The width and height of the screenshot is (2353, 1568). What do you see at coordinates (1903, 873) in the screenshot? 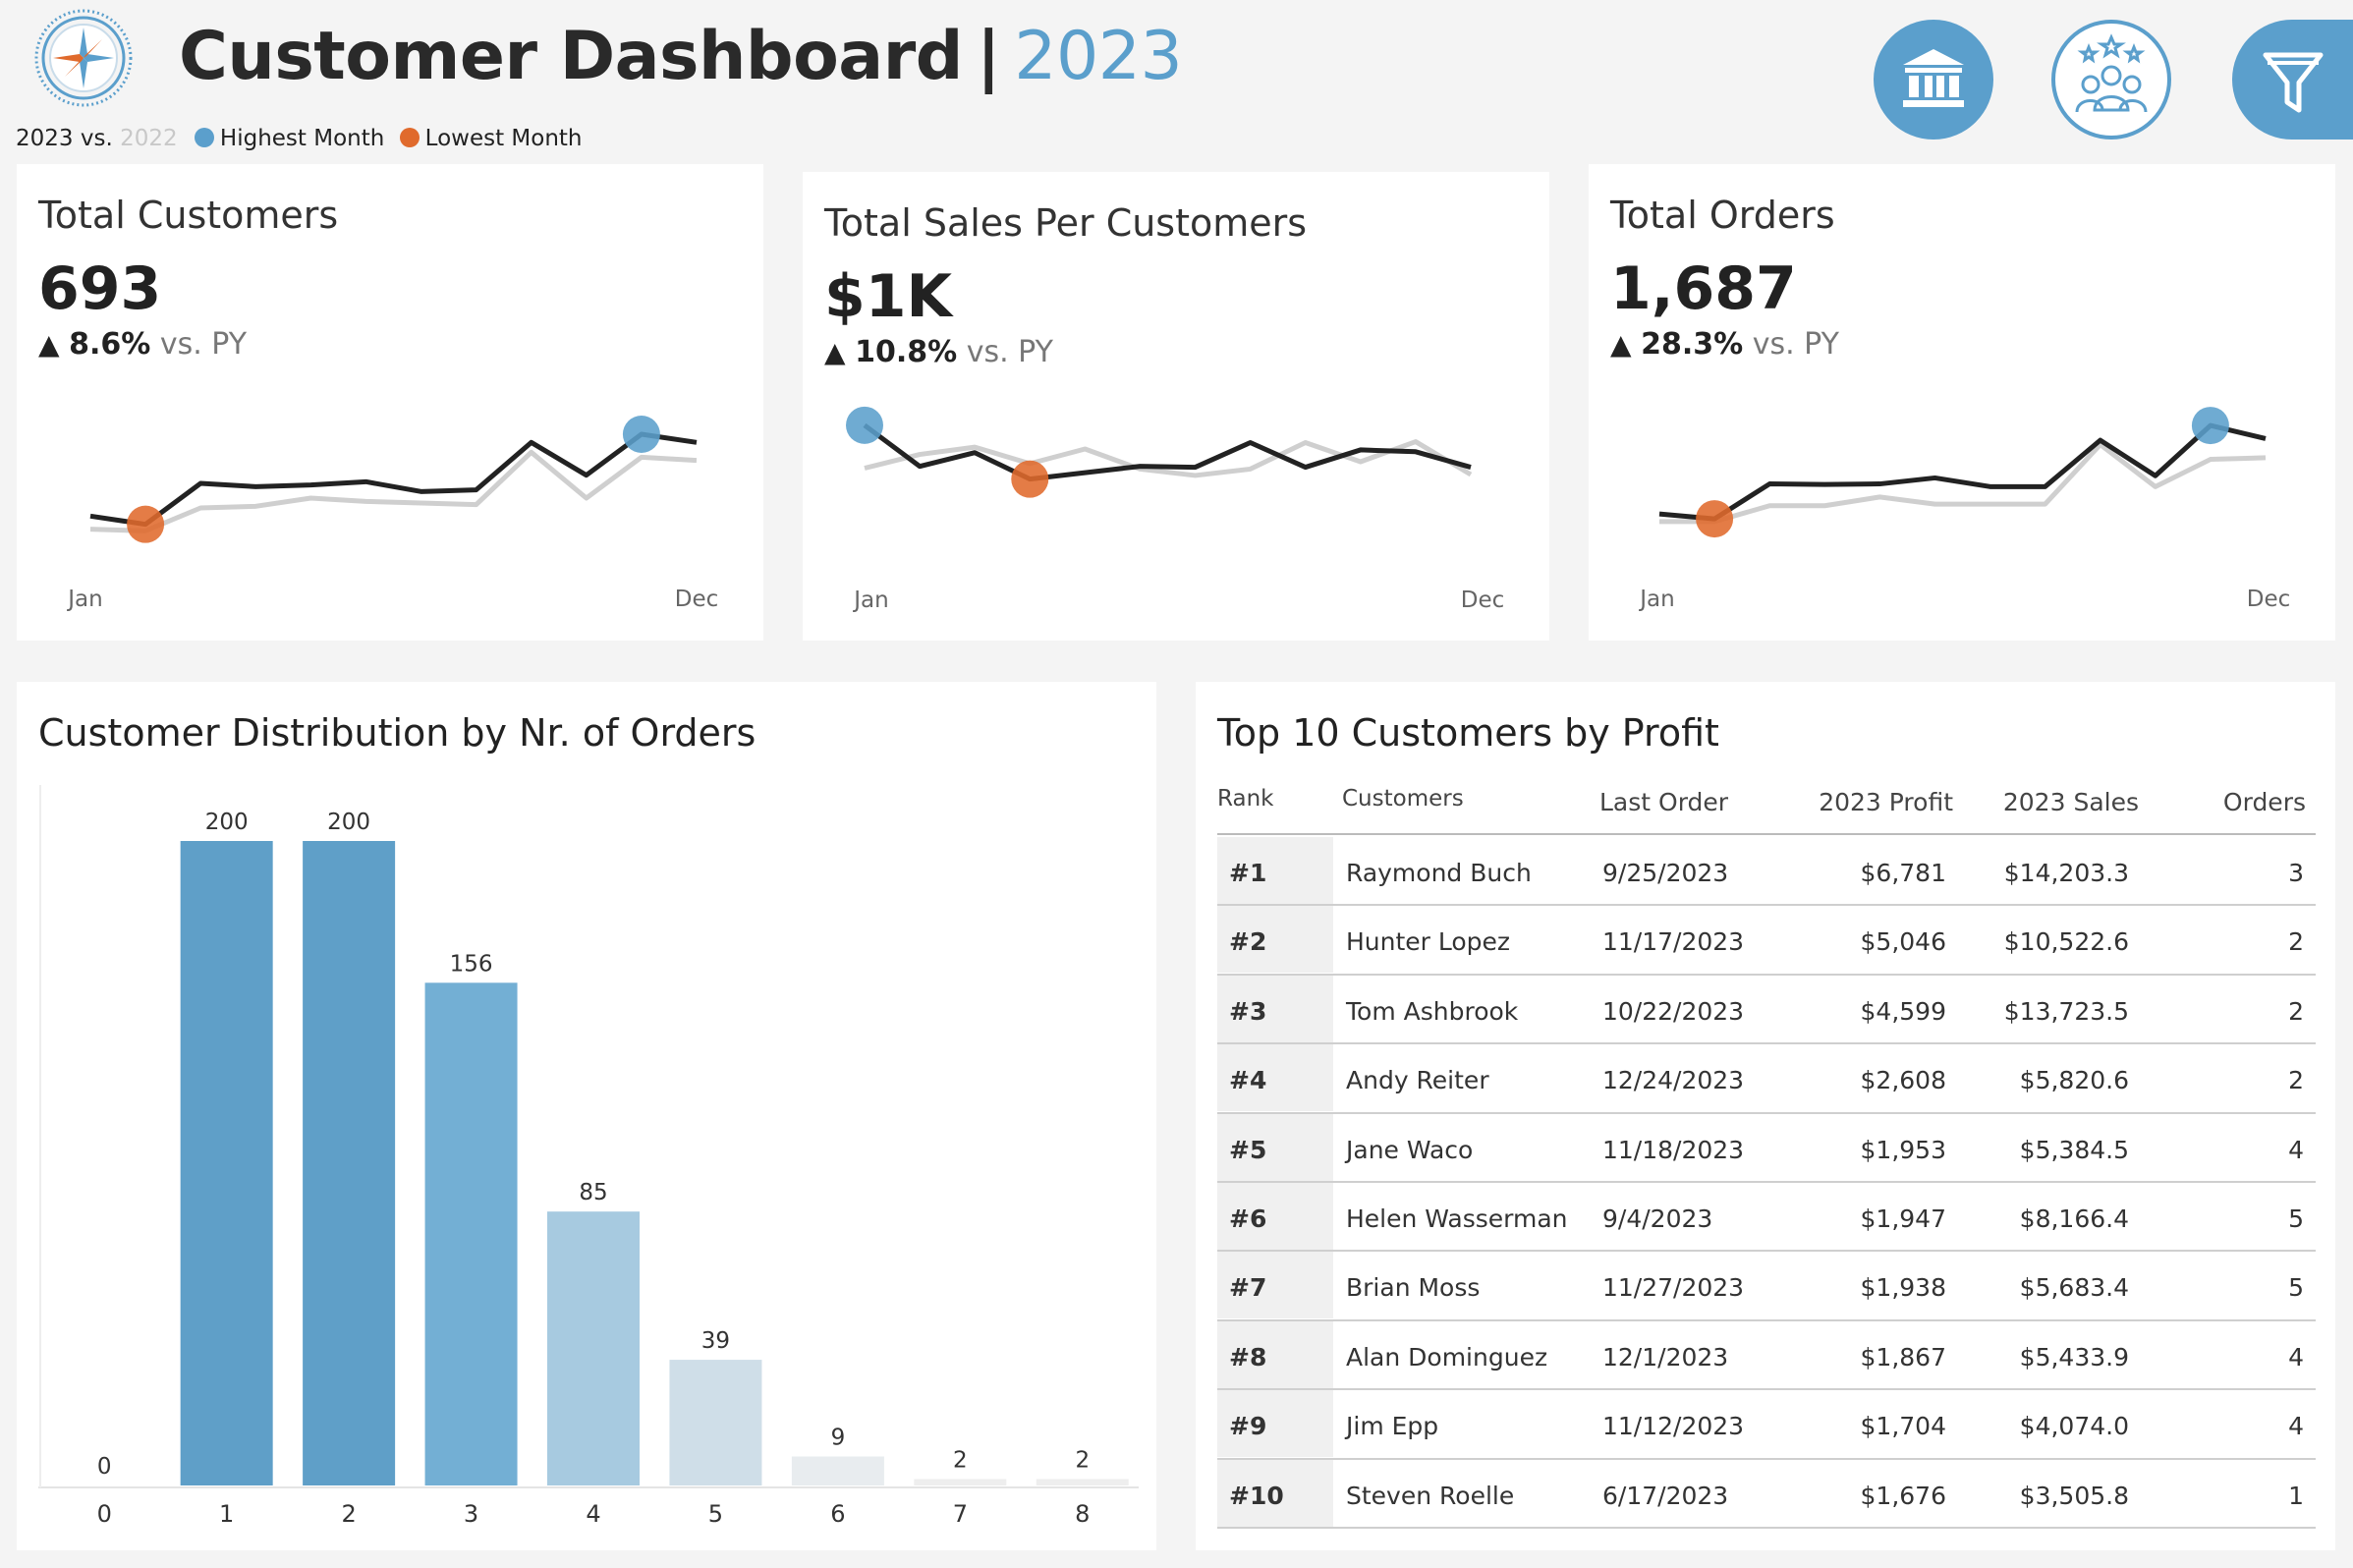
I see `profit-value: $6,781` at bounding box center [1903, 873].